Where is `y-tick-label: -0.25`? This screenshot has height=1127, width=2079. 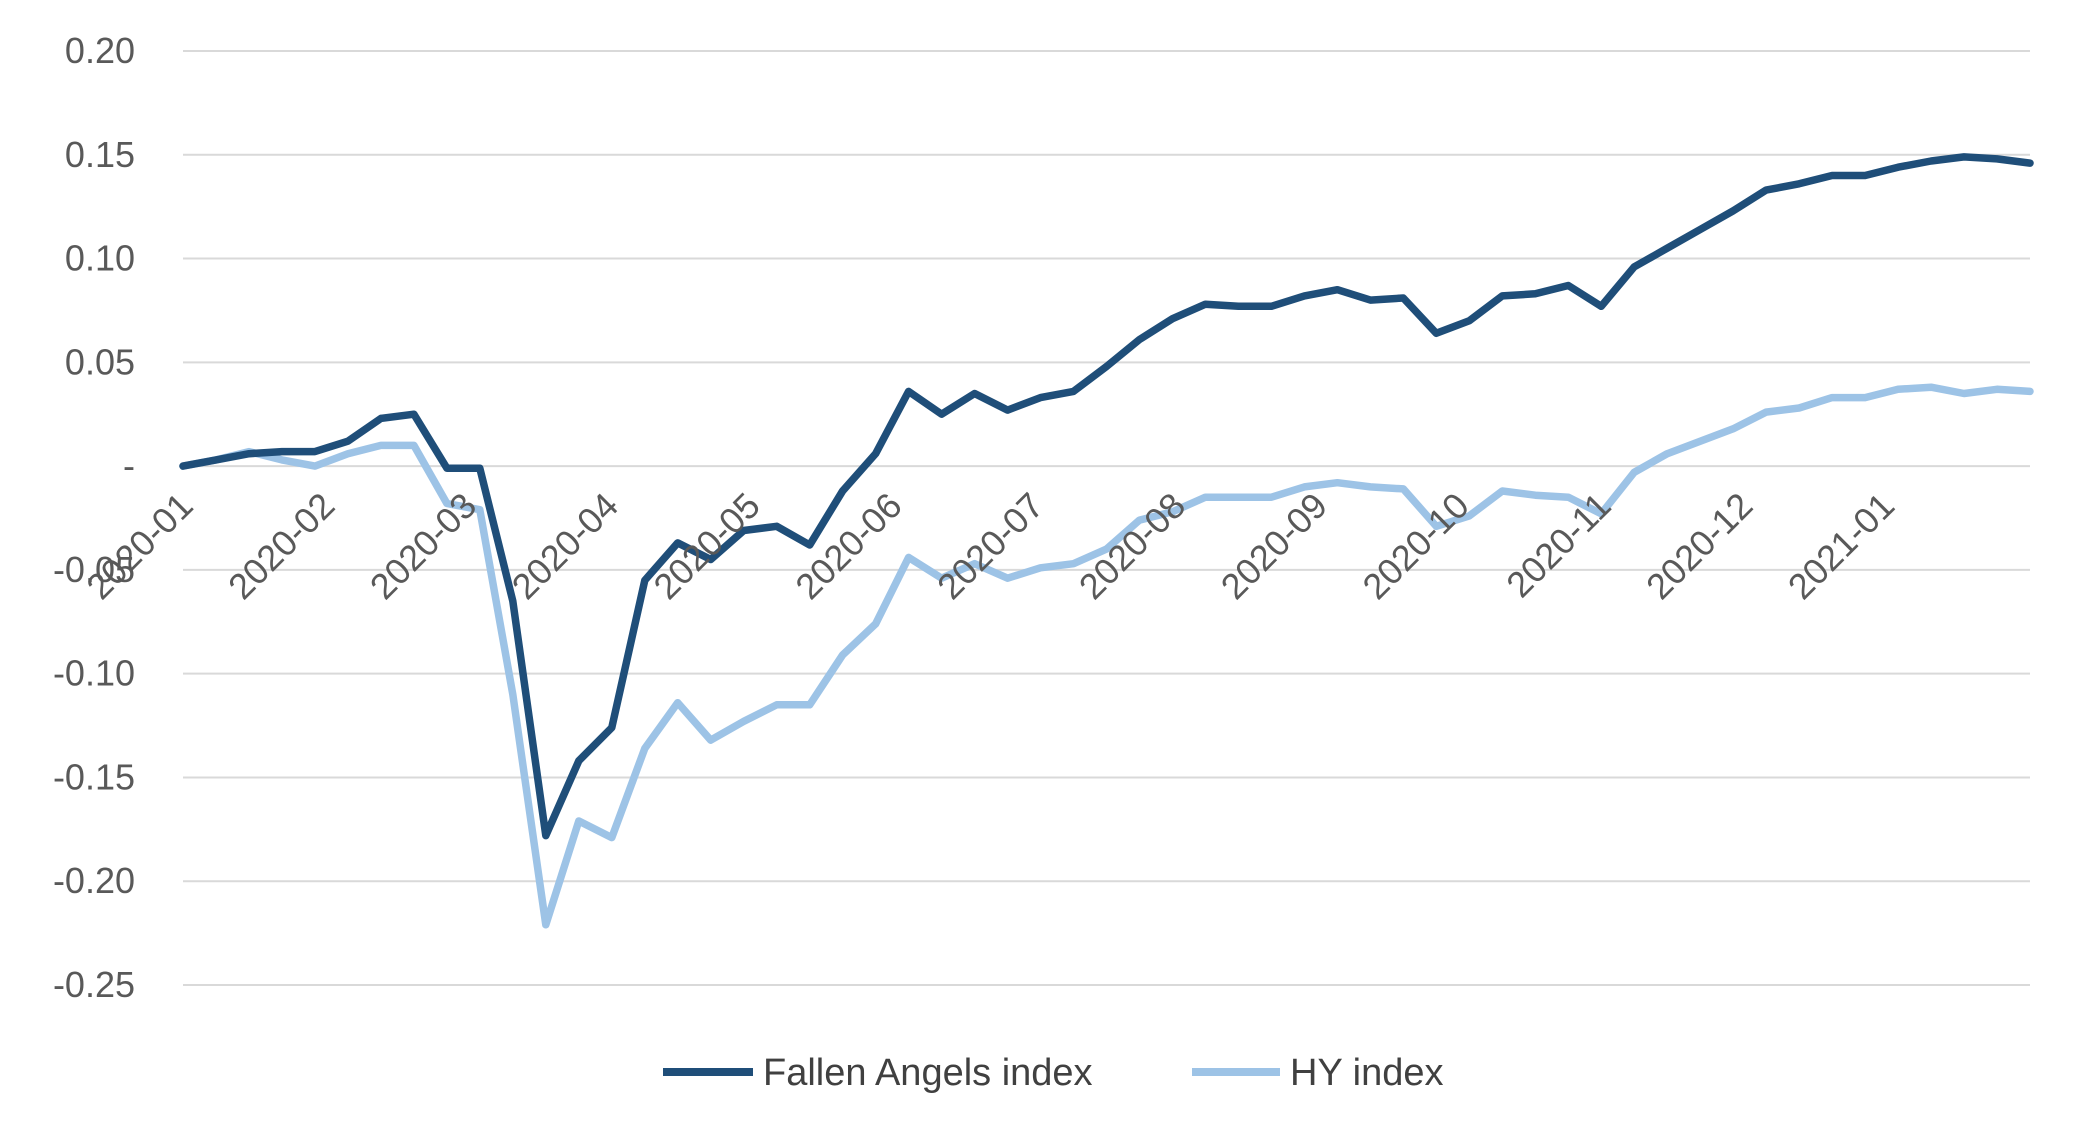
y-tick-label: -0.25 is located at coordinates (94, 984).